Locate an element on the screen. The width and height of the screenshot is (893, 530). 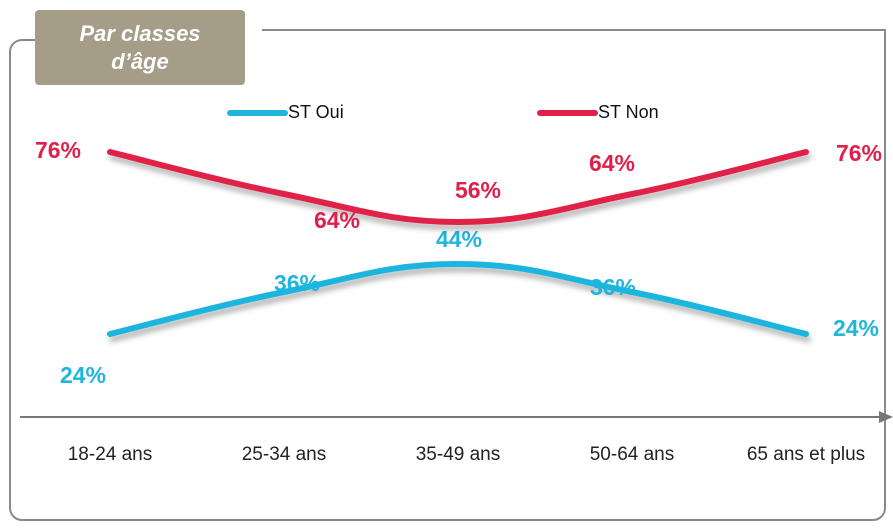
data-label: 44% is located at coordinates (459, 239).